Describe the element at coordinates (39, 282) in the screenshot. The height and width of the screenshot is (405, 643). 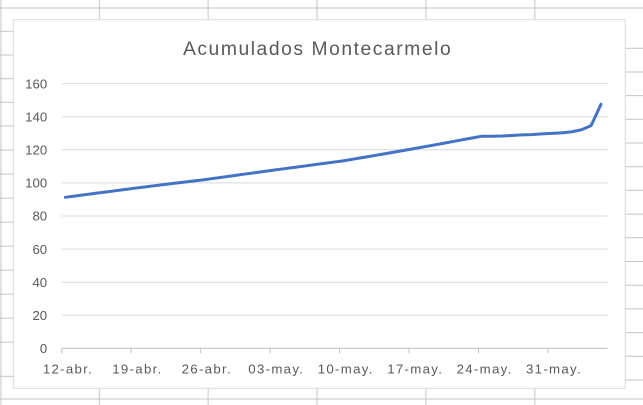
I see `svg-text: 40` at that location.